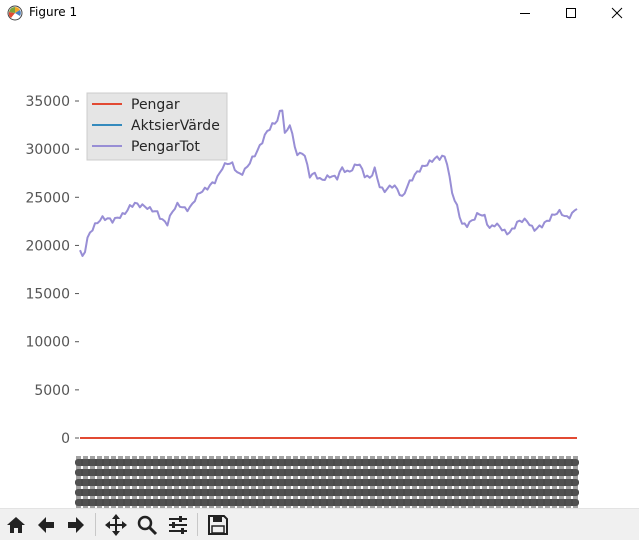  Describe the element at coordinates (319, 524) in the screenshot. I see `navigation-toolbar` at that location.